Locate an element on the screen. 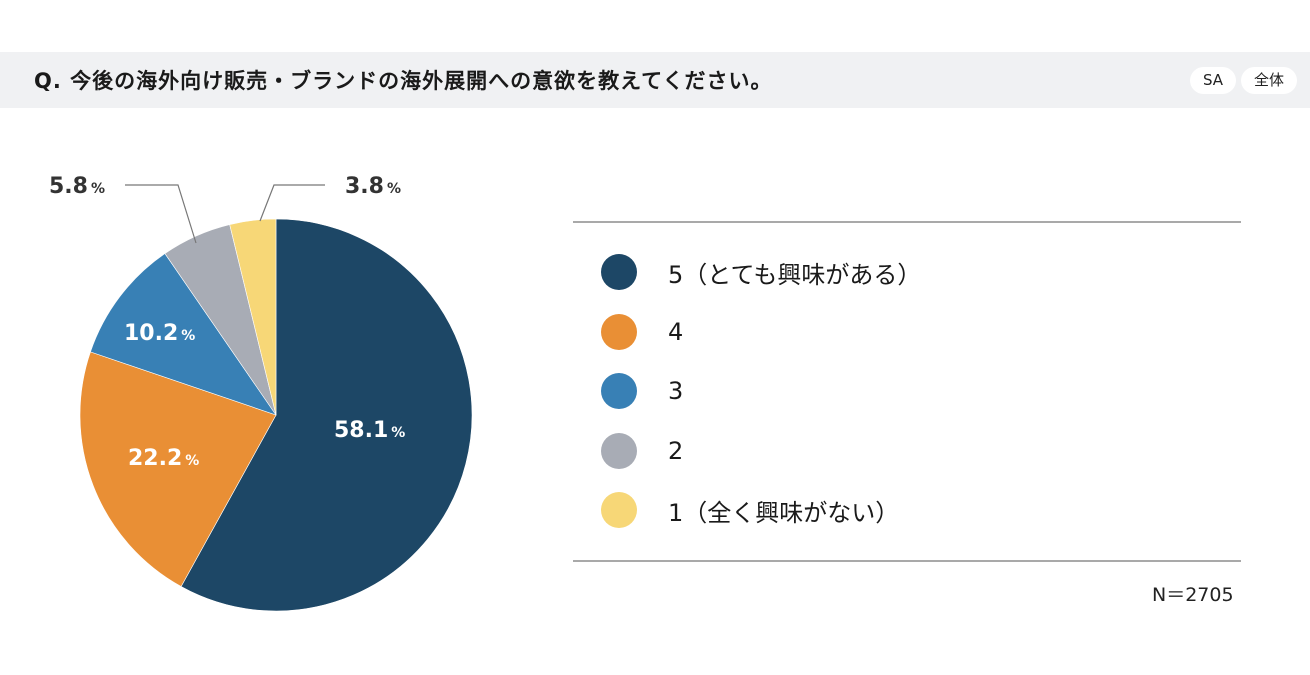  legend-item-5: 5（とても興味がある） is located at coordinates (761, 272).